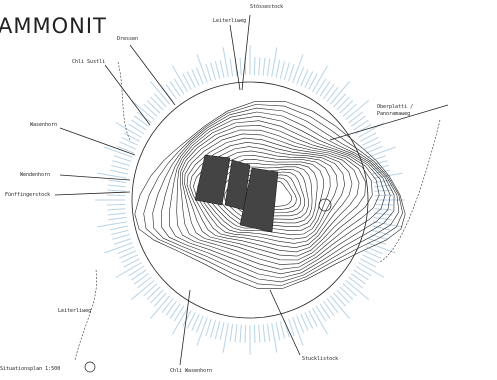  What do you see at coordinates (90, 367) in the screenshot?
I see `north-arrow` at bounding box center [90, 367].